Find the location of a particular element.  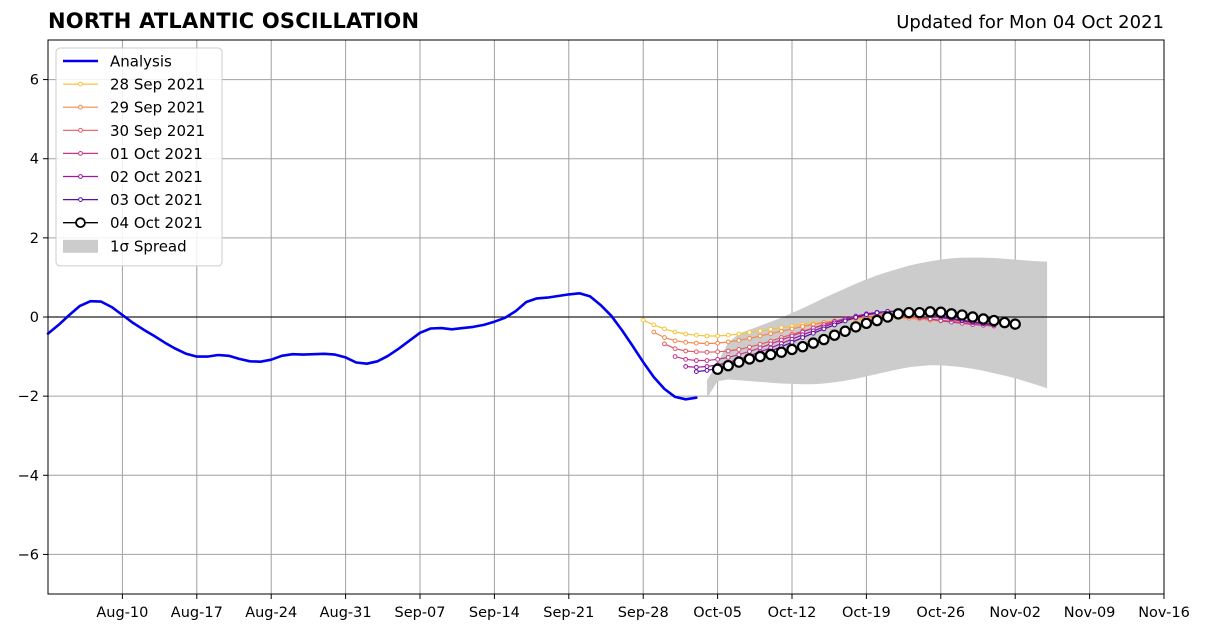

legend-entry: 1σ Spread is located at coordinates (125, 246).